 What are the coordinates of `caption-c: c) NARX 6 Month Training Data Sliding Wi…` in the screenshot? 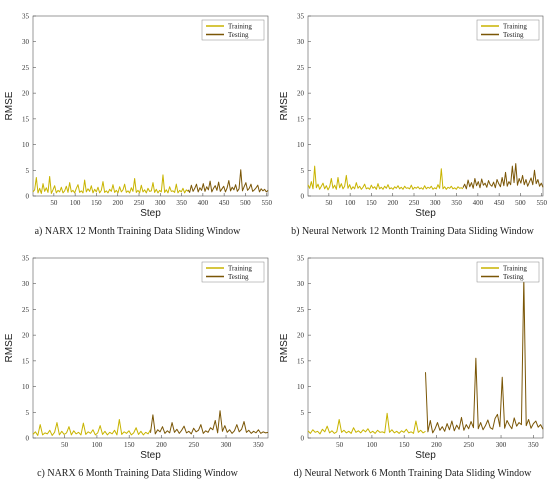 It's located at (137, 473).